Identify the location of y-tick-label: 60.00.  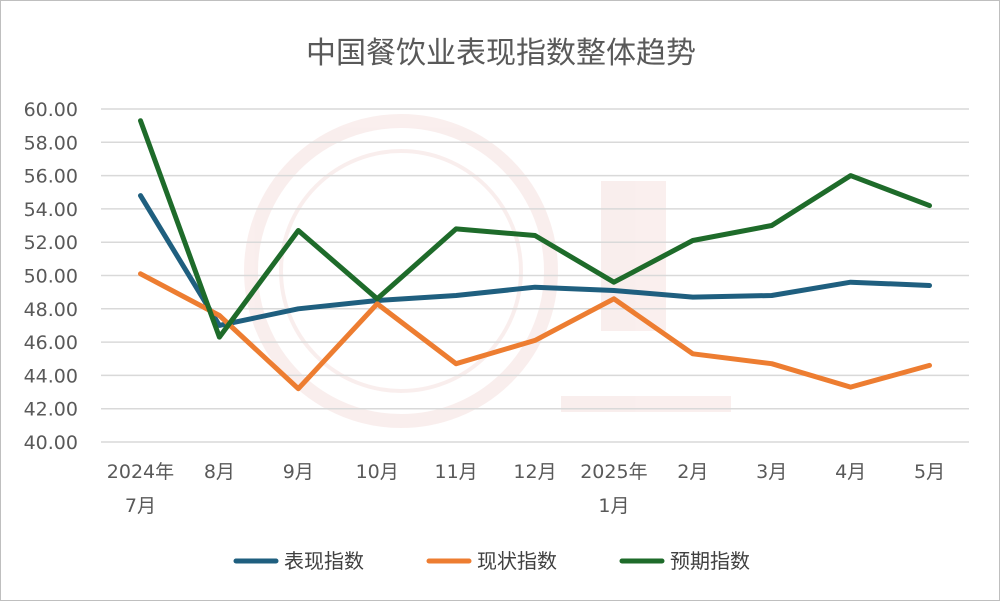
(51, 110).